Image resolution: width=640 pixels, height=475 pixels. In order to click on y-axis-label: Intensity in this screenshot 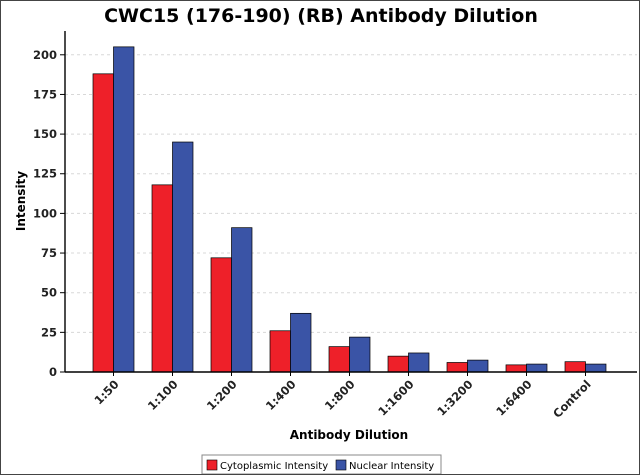, I will do `click(21, 201)`.